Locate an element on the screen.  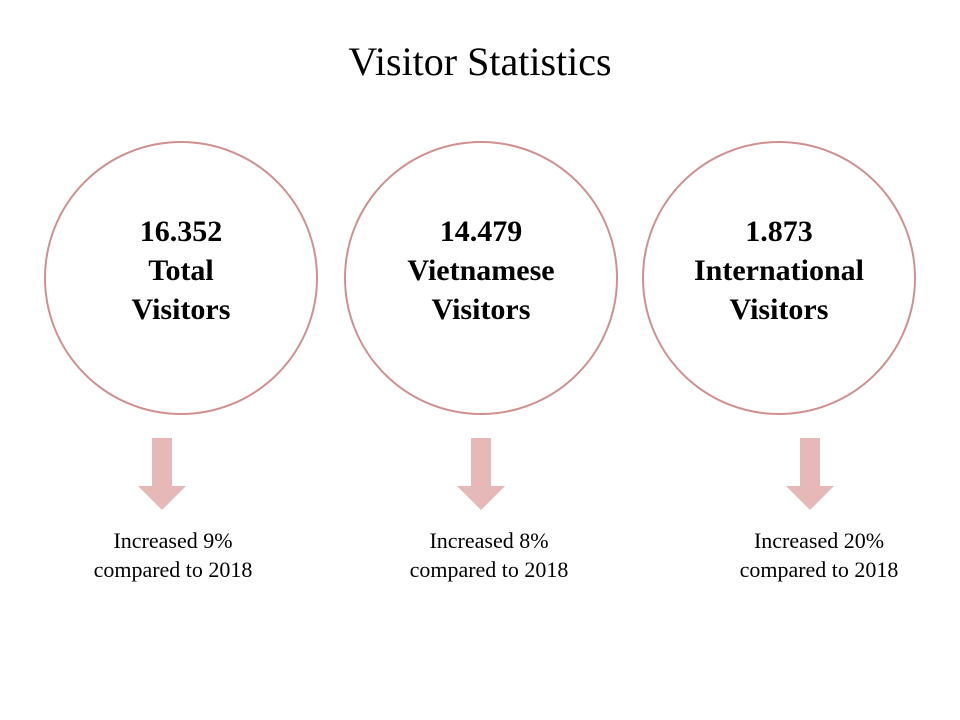
stat-note-vietnamese: Increased 8% compared to 2018 is located at coordinates (489, 555).